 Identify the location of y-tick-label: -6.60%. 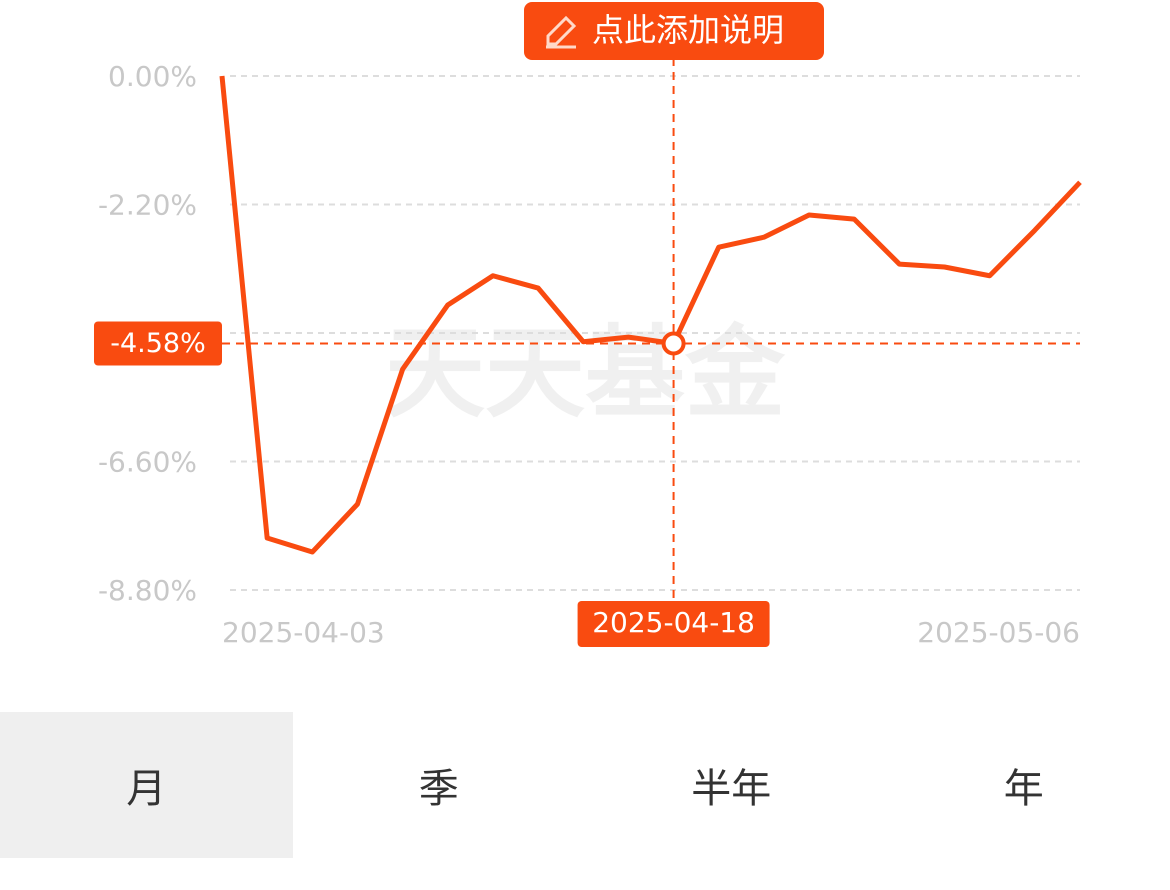
(147, 462).